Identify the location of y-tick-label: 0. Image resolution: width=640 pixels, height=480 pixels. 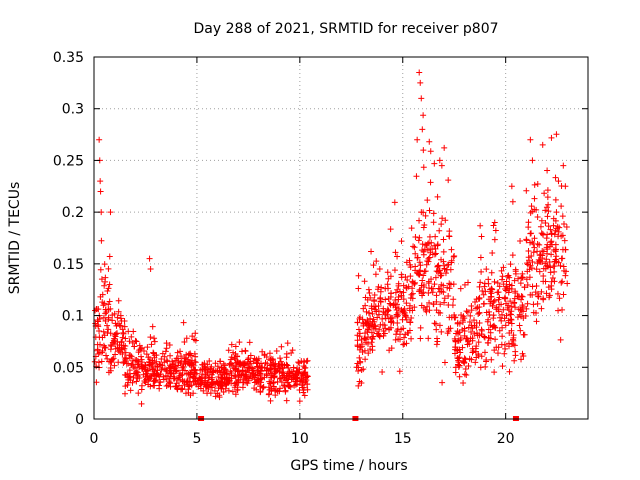
(79, 420).